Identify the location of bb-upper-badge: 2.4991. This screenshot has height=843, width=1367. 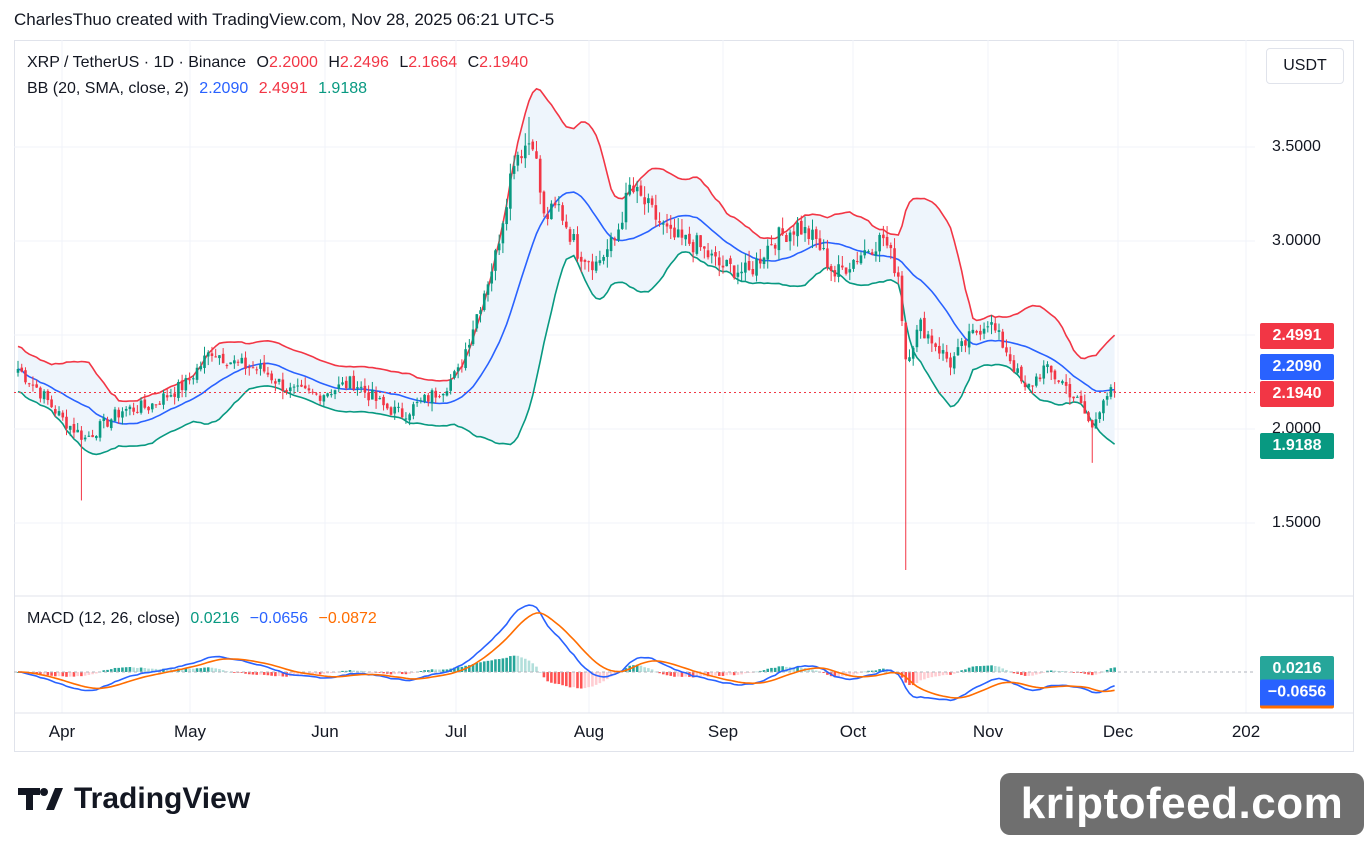
(1297, 336).